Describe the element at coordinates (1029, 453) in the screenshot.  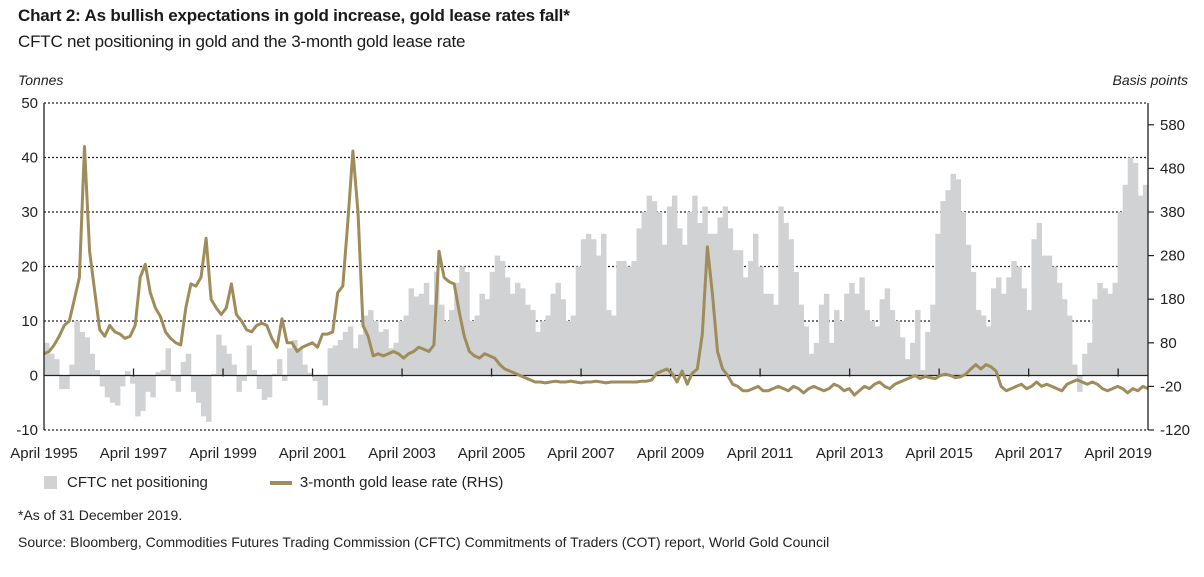
I see `x-tick-label: April 2017` at that location.